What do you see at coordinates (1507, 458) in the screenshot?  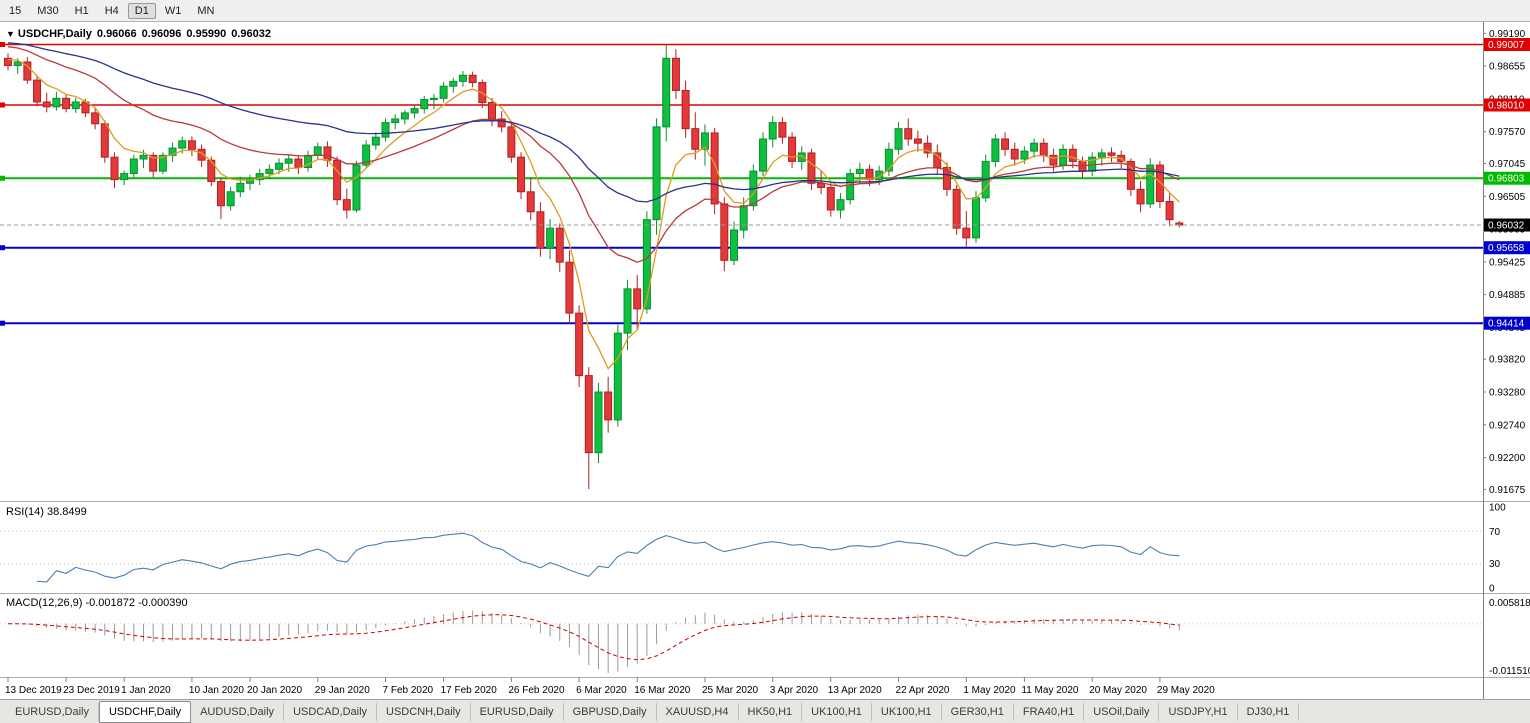 I see `svg-text: 0.92200` at bounding box center [1507, 458].